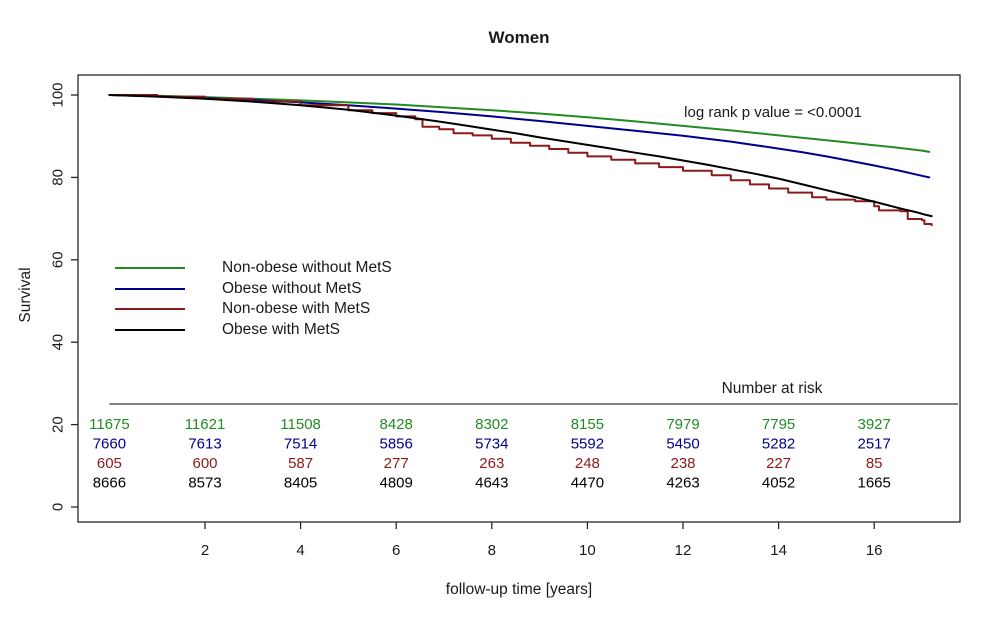  Describe the element at coordinates (587, 483) in the screenshot. I see `risk-count-obese-with-mets: 4470` at that location.